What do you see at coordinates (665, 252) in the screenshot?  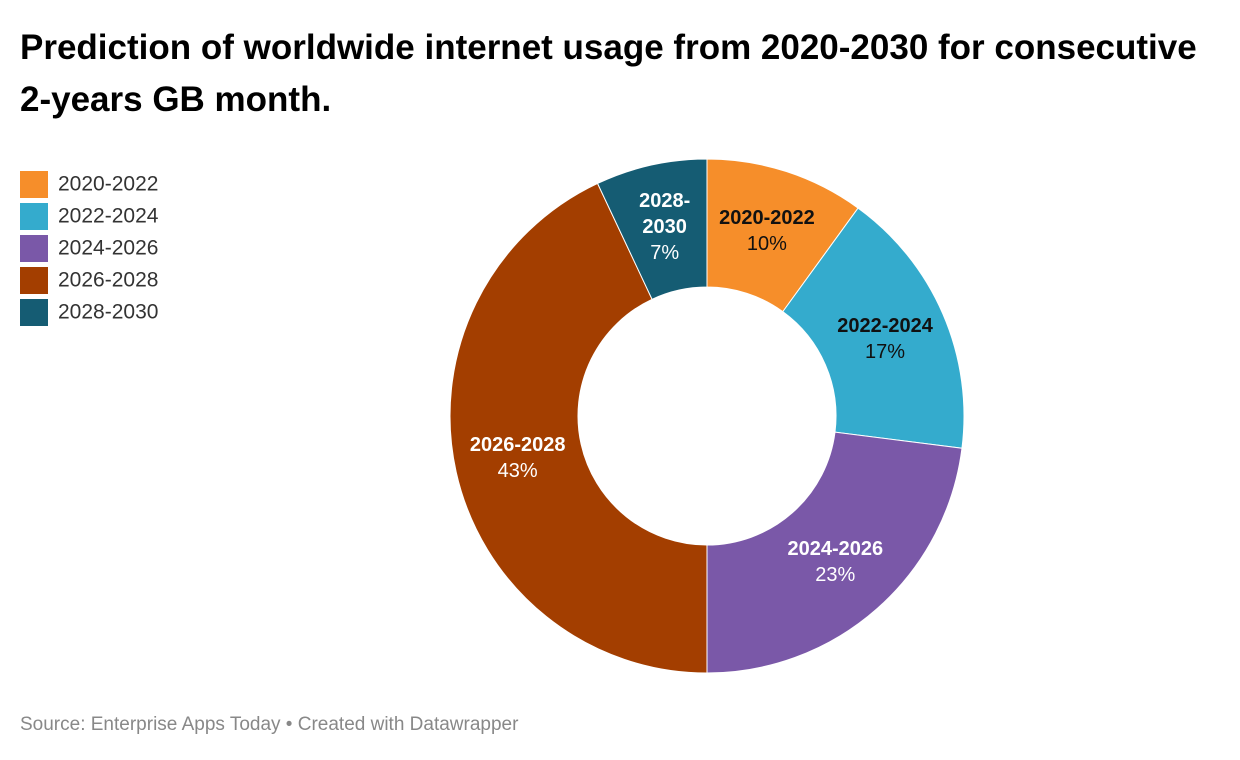 I see `slice-value: 7%` at bounding box center [665, 252].